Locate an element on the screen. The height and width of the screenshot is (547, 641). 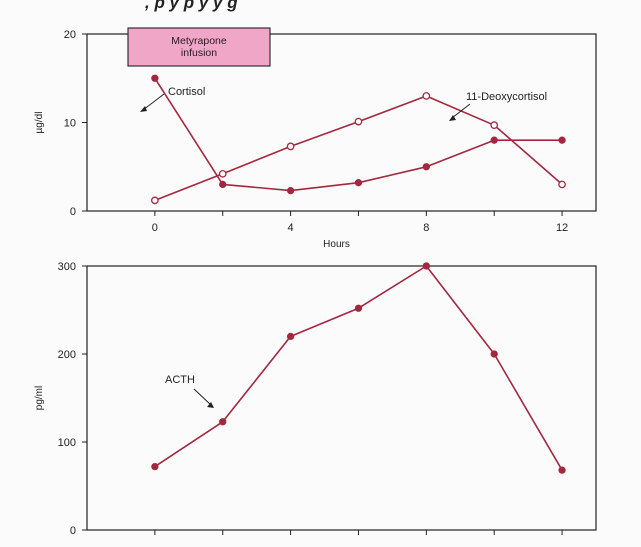
chart2-y-tick-label: 0 is located at coordinates (73, 531).